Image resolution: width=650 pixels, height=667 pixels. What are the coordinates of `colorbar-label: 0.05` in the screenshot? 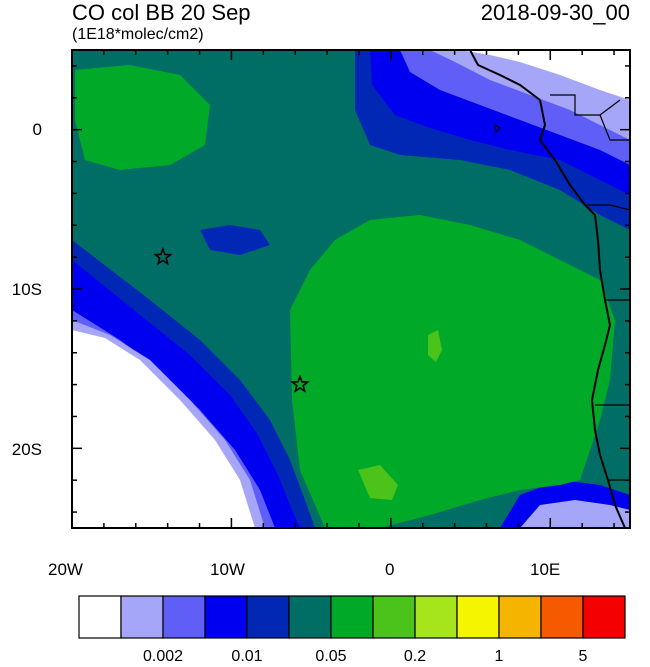 It's located at (331, 656).